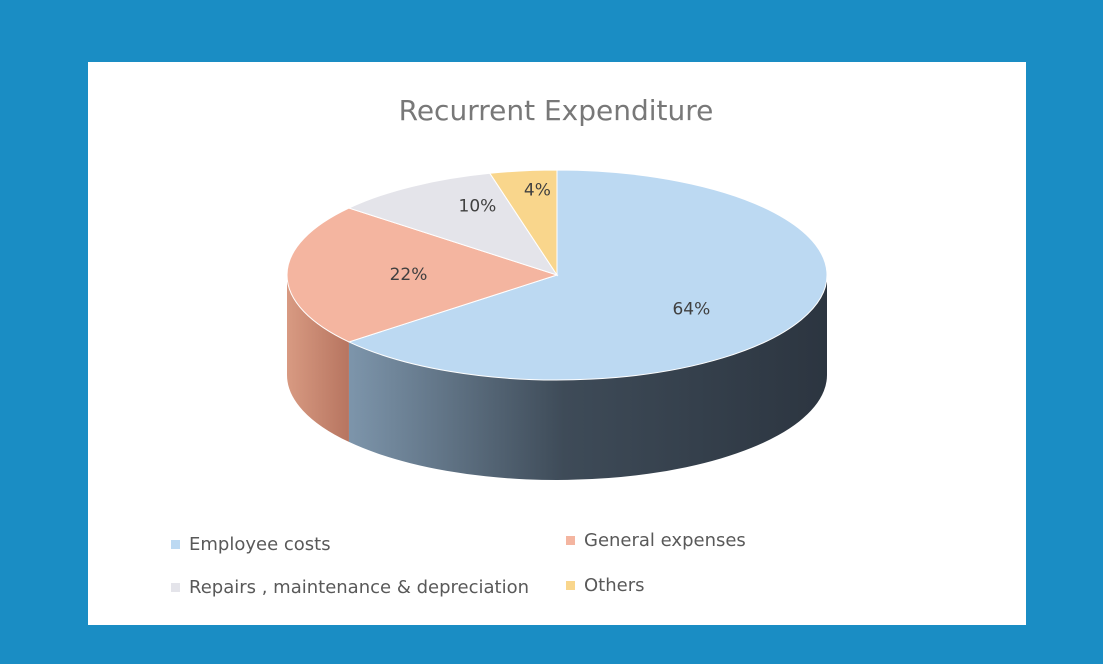 This screenshot has height=664, width=1103. What do you see at coordinates (478, 207) in the screenshot?
I see `data-label: 10%` at bounding box center [478, 207].